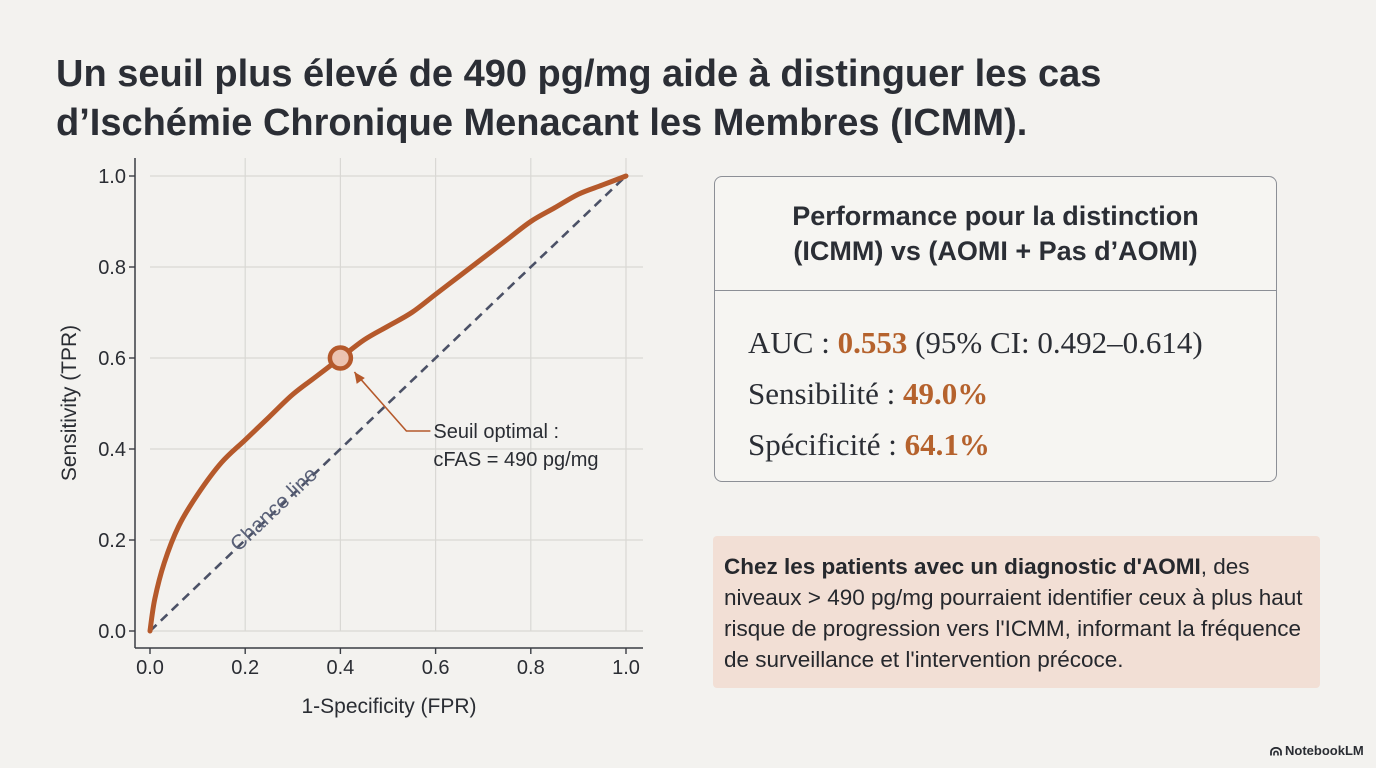 The width and height of the screenshot is (1376, 768). What do you see at coordinates (793, 342) in the screenshot?
I see `auc-label: AUC :` at bounding box center [793, 342].